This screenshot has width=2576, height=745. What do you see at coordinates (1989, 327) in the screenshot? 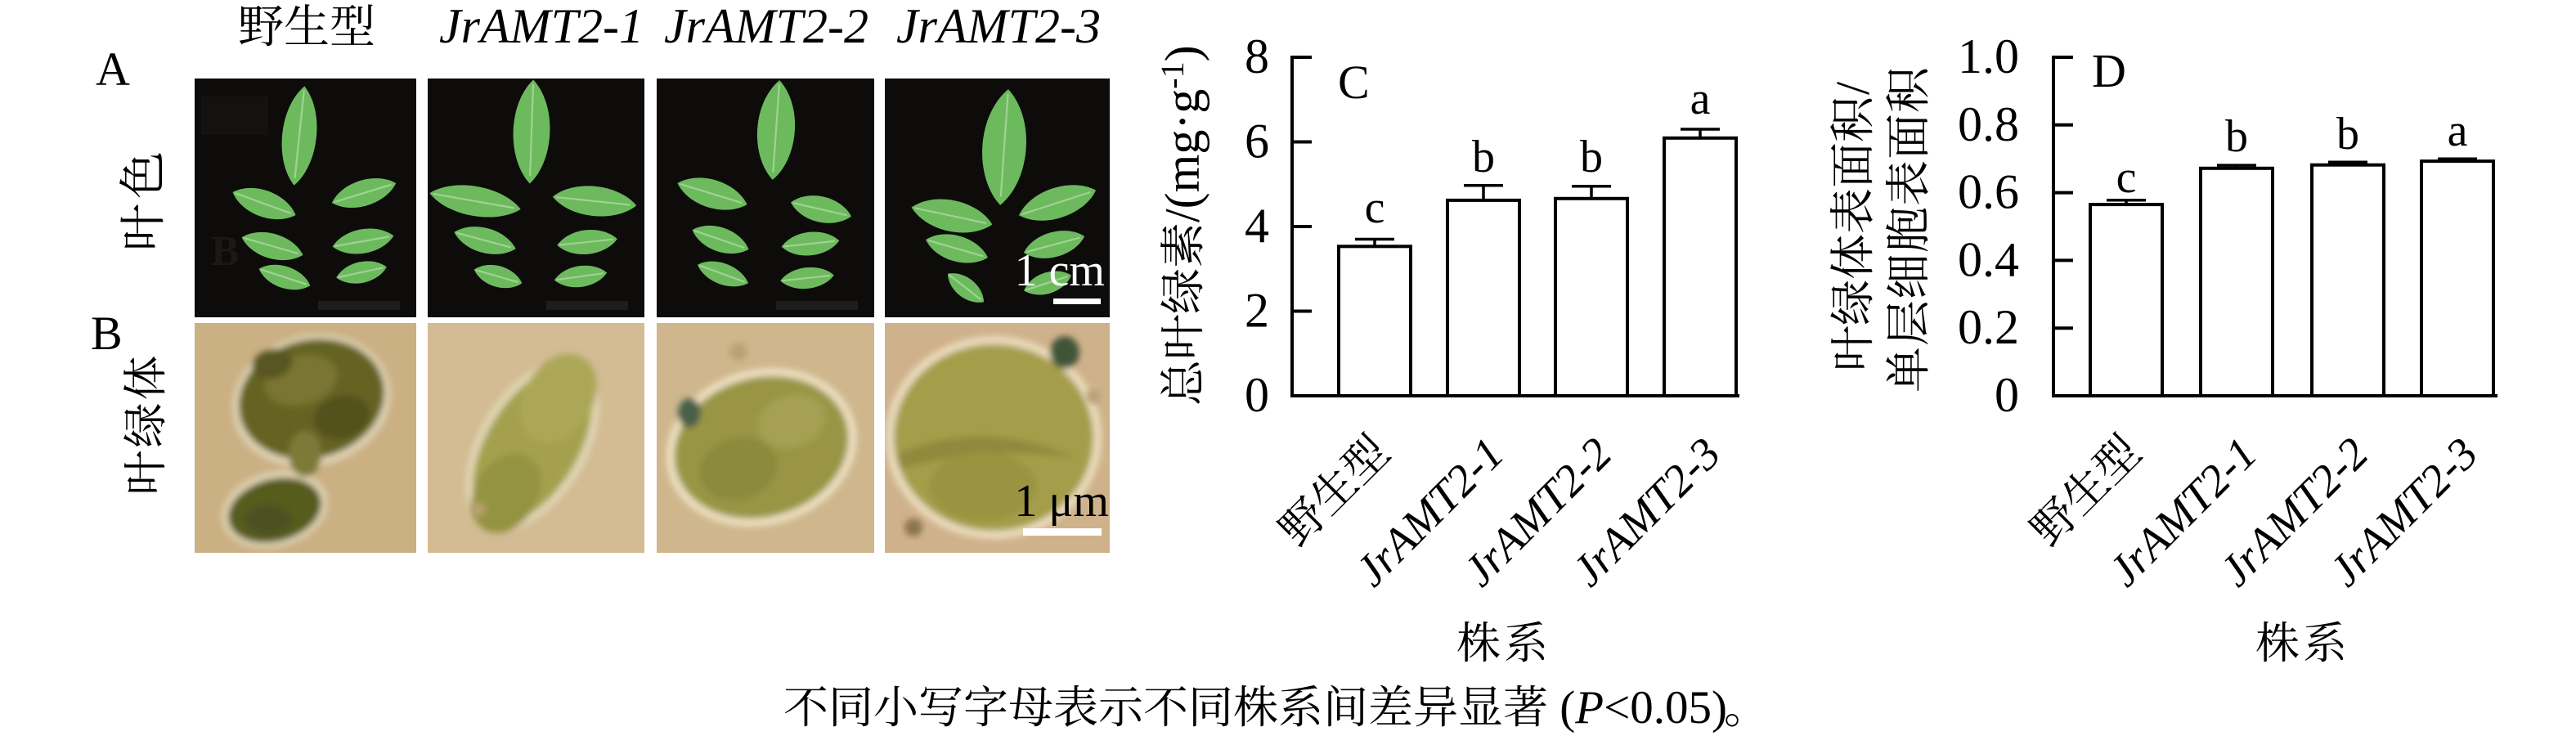
I see `svg-text: 0.2` at bounding box center [1989, 327].